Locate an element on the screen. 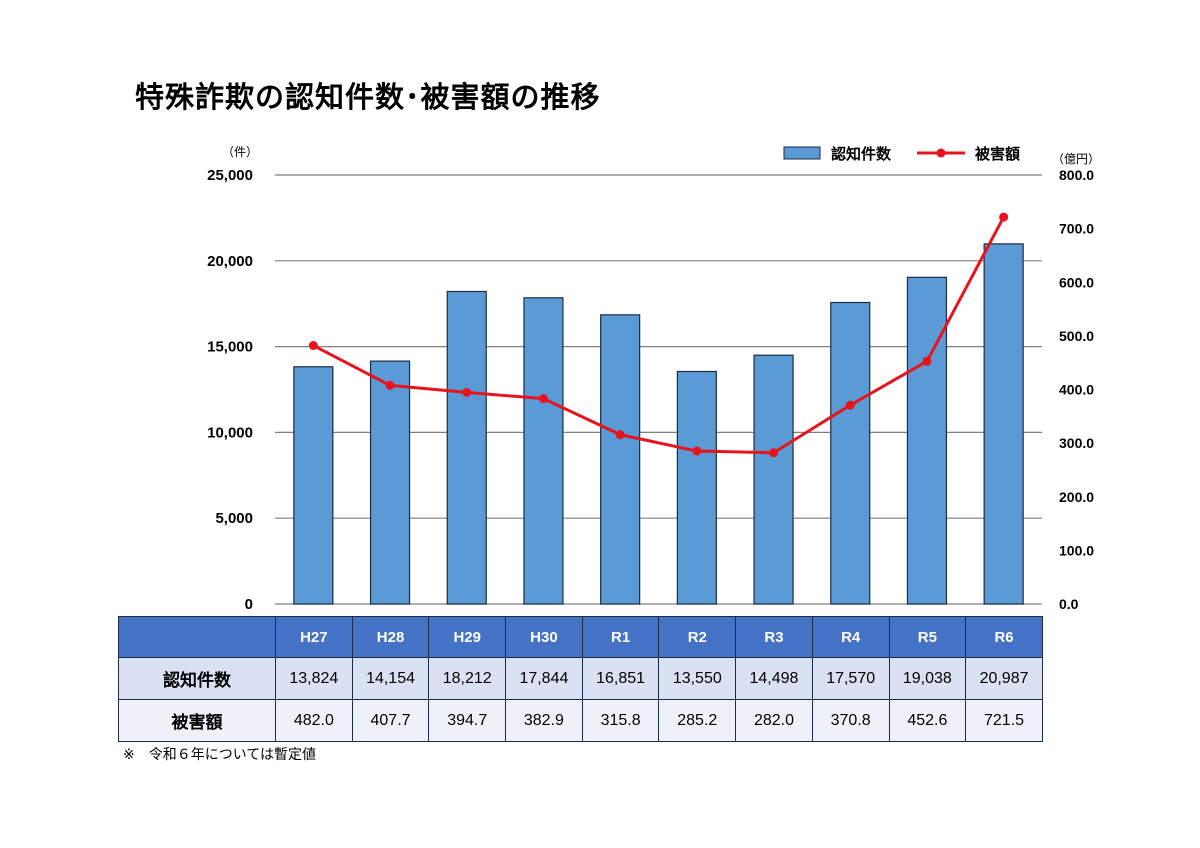 Image resolution: width=1200 pixels, height=848 pixels. right-axis-unit: （億円） is located at coordinates (1076, 159).